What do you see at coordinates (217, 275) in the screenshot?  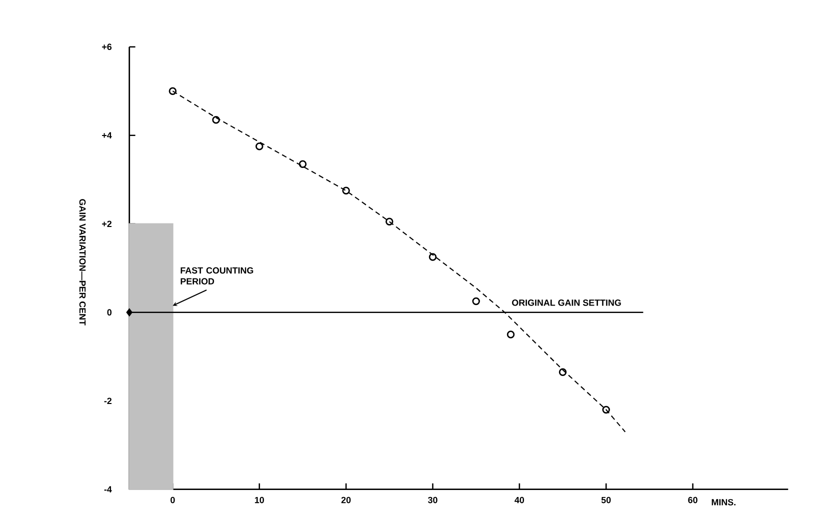 I see `band-label: FAST COUNTING PERIOD` at bounding box center [217, 275].